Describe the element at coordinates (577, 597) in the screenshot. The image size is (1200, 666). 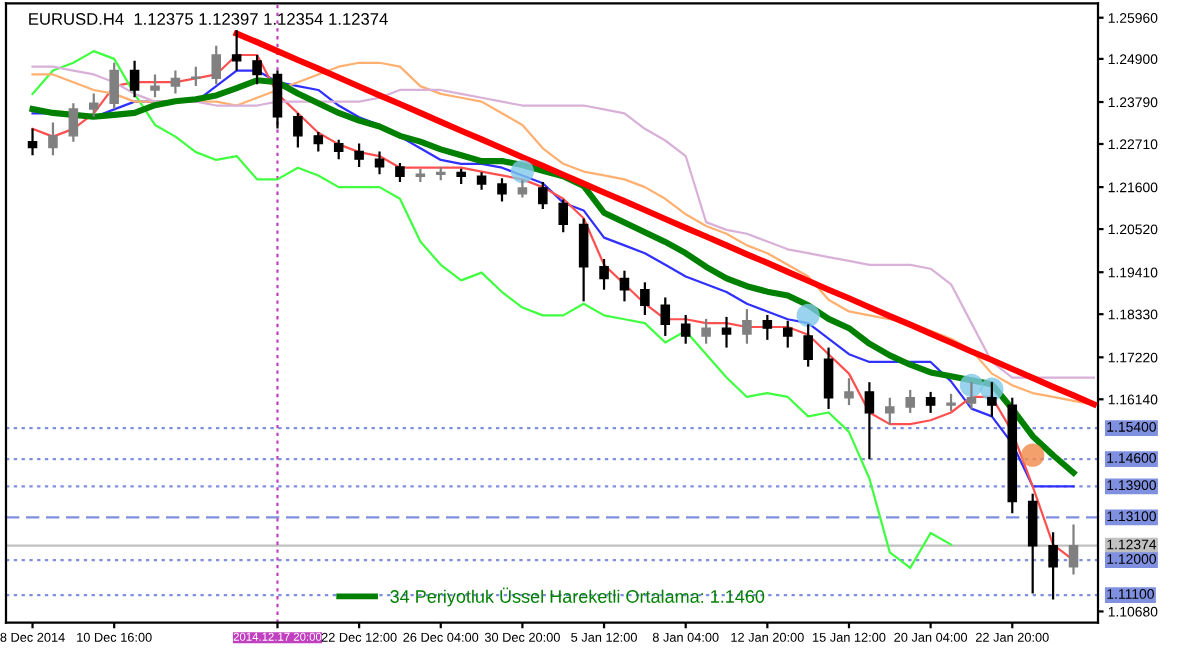
I see `text: 34 Periyotluk Üssel Hareketli Ortalama: 1.1460` at that location.